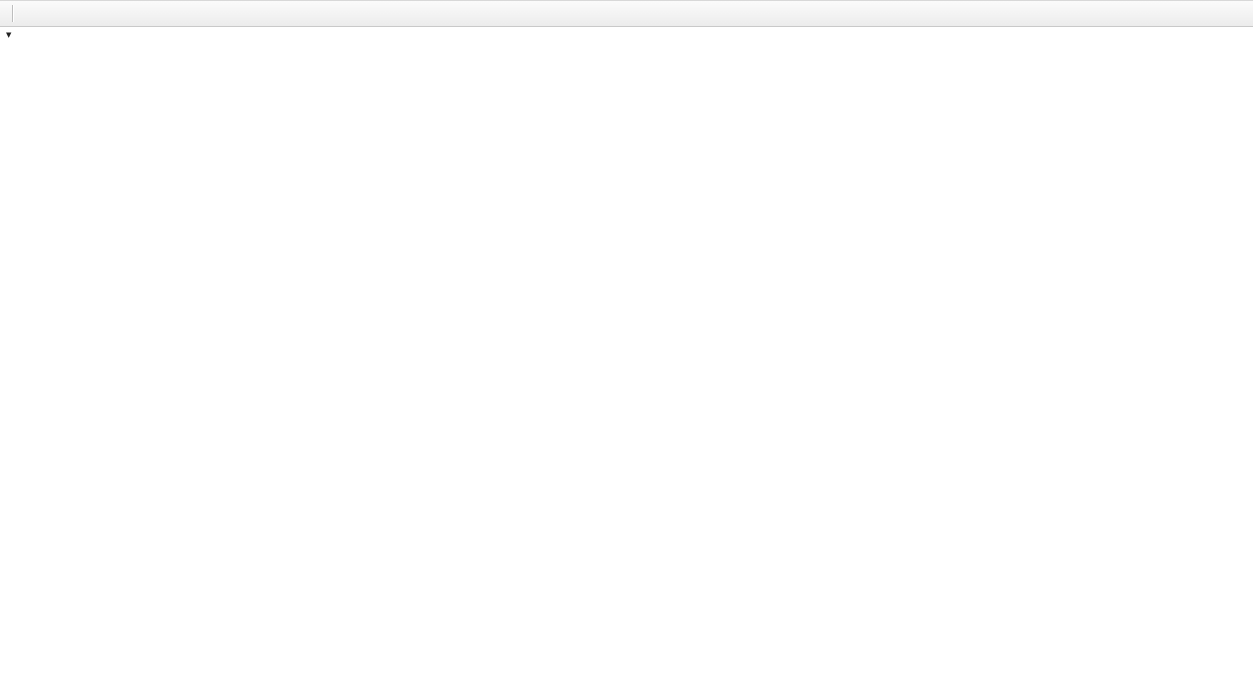 The image size is (1253, 700). What do you see at coordinates (626, 13) in the screenshot?
I see `toolbar` at bounding box center [626, 13].